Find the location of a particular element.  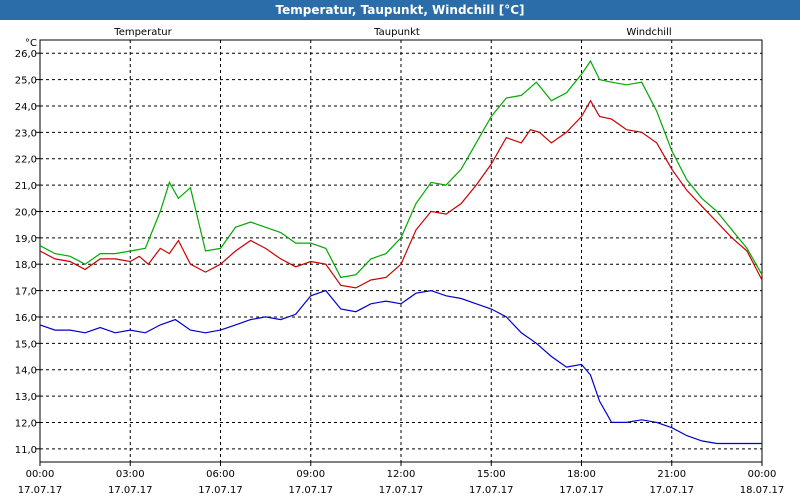

legend: Temperatur Taupunkt Windchill is located at coordinates (392, 32).